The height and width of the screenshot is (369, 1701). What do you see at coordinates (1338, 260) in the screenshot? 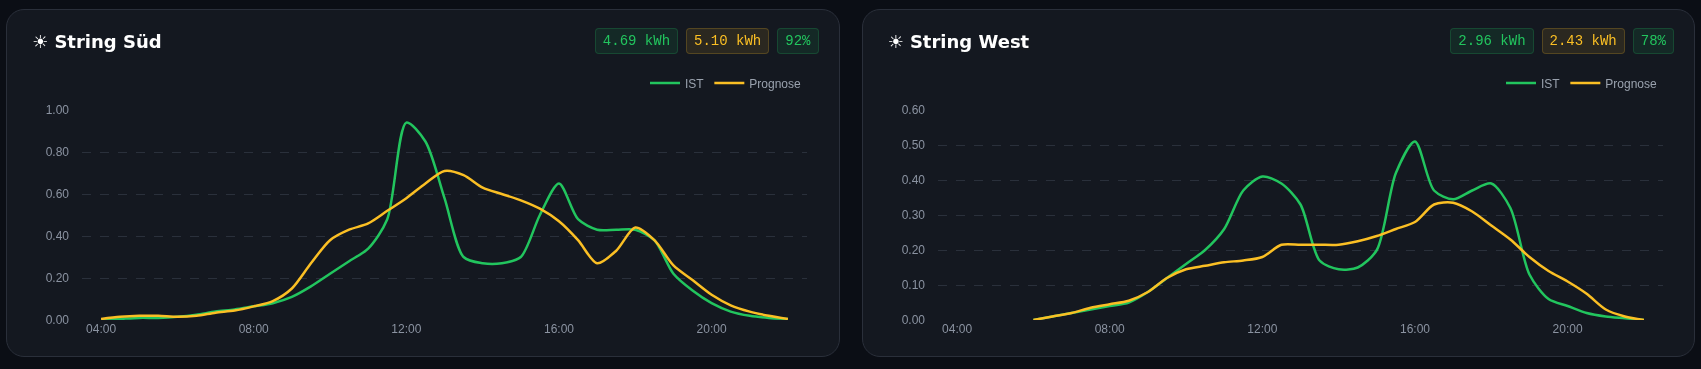
I see `line-series` at bounding box center [1338, 260].